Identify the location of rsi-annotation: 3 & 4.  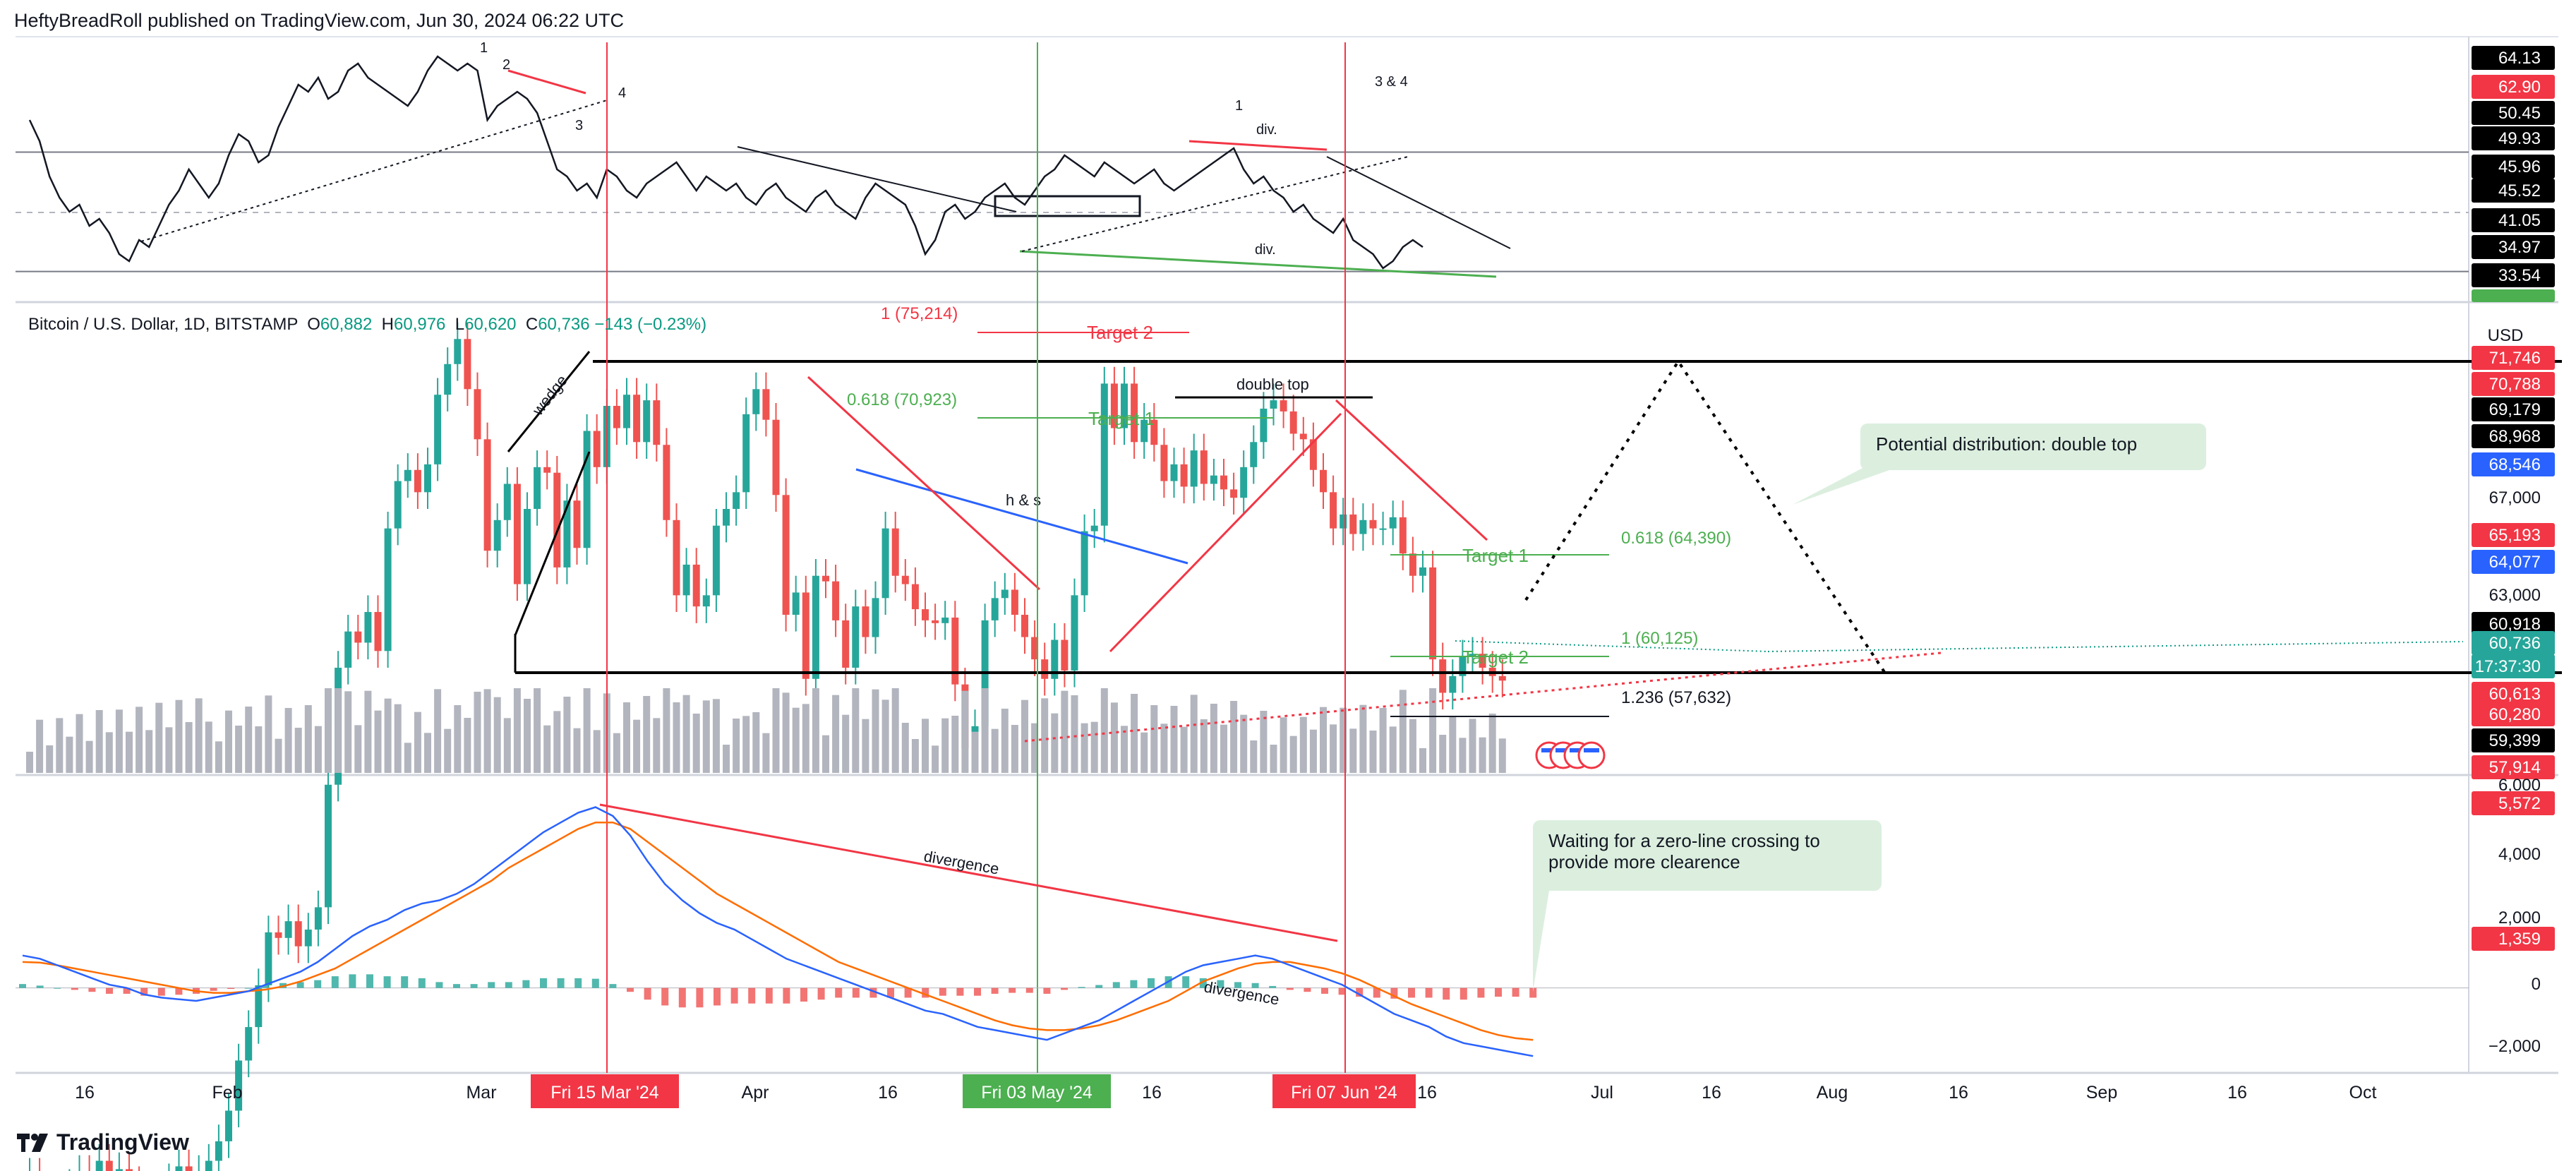
(1391, 82).